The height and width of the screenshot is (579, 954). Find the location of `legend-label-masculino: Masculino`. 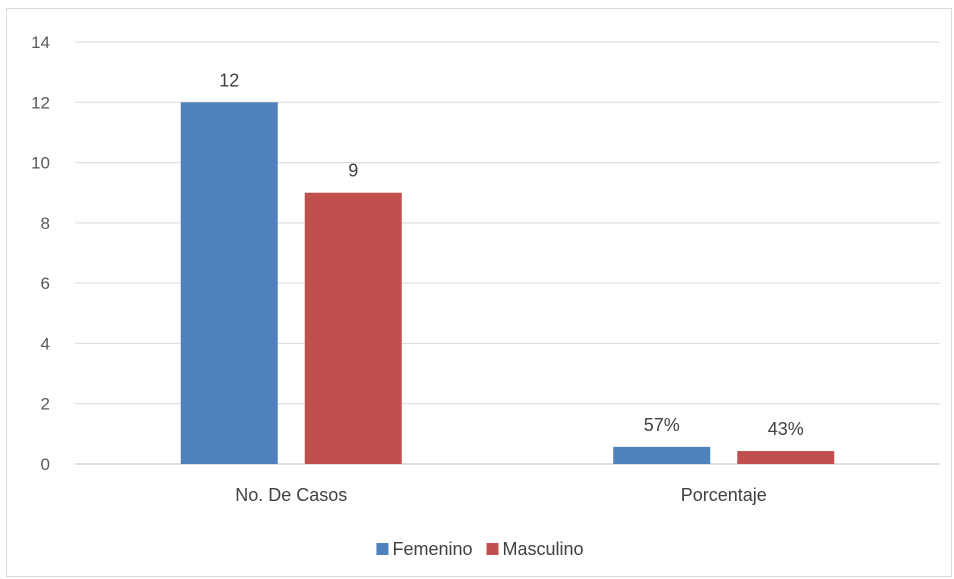

legend-label-masculino: Masculino is located at coordinates (543, 549).